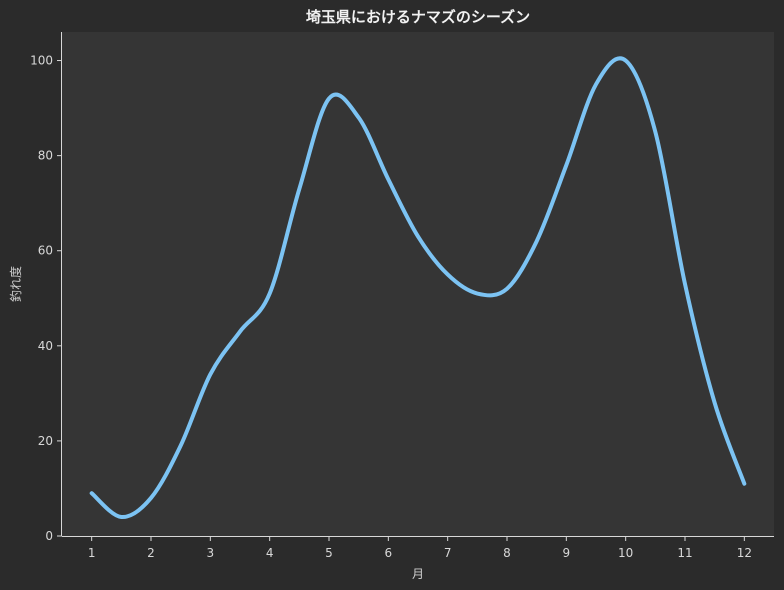 The image size is (784, 590). Describe the element at coordinates (49, 536) in the screenshot. I see `y-tick-label: 0` at that location.